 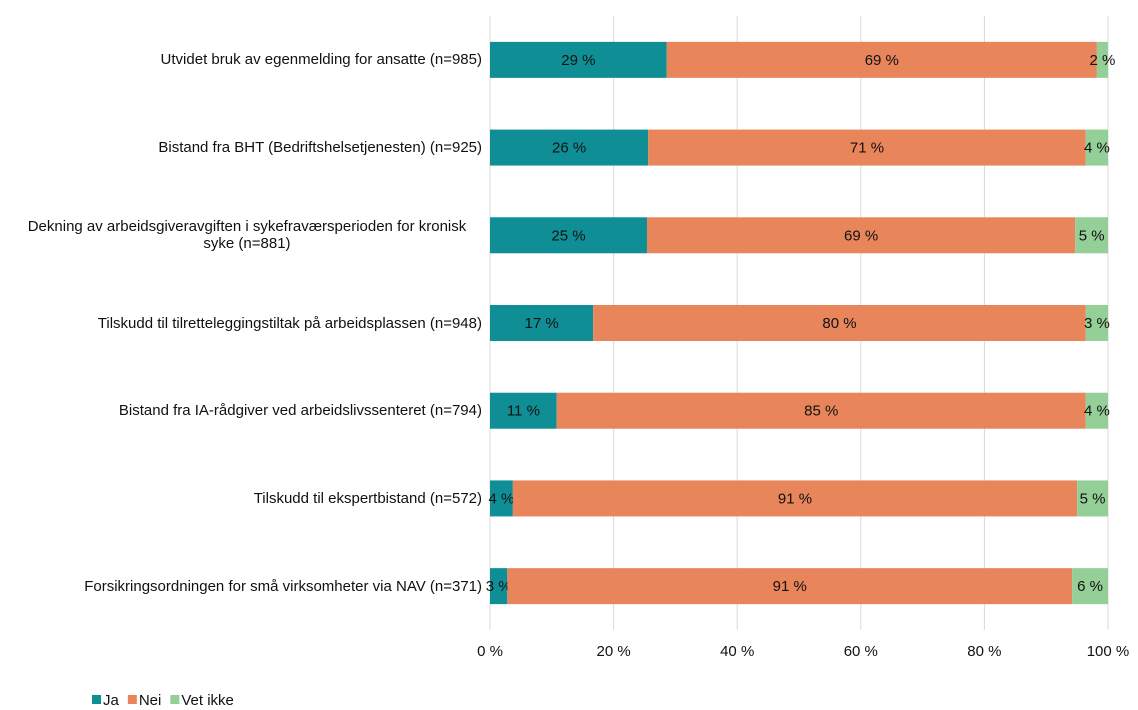 I want to click on data-label: 80 %, so click(x=839, y=323).